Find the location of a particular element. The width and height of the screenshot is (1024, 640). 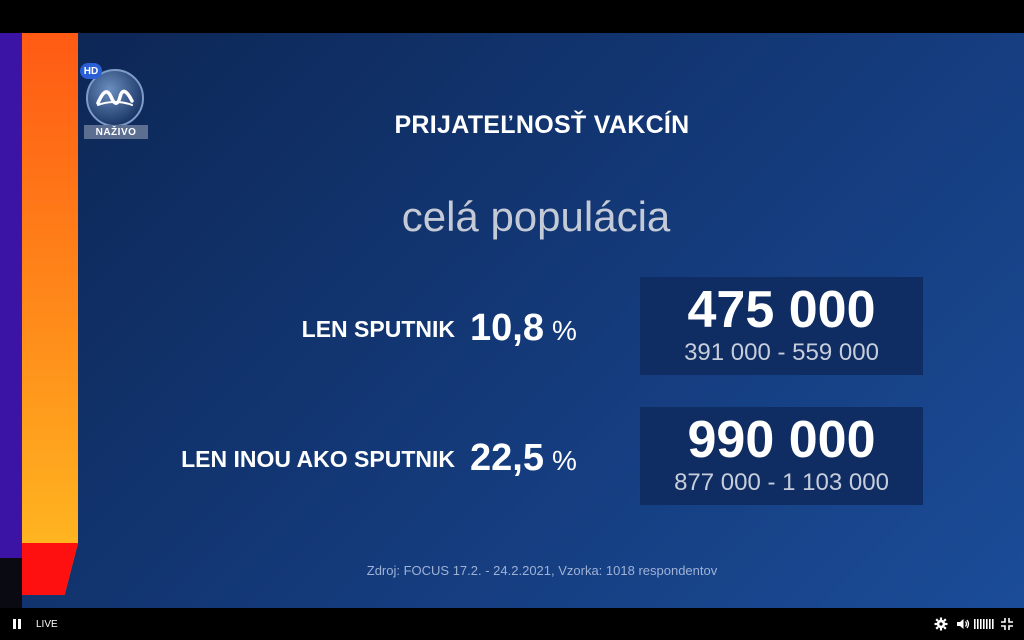

percent-value: 10,8 is located at coordinates (507, 328).